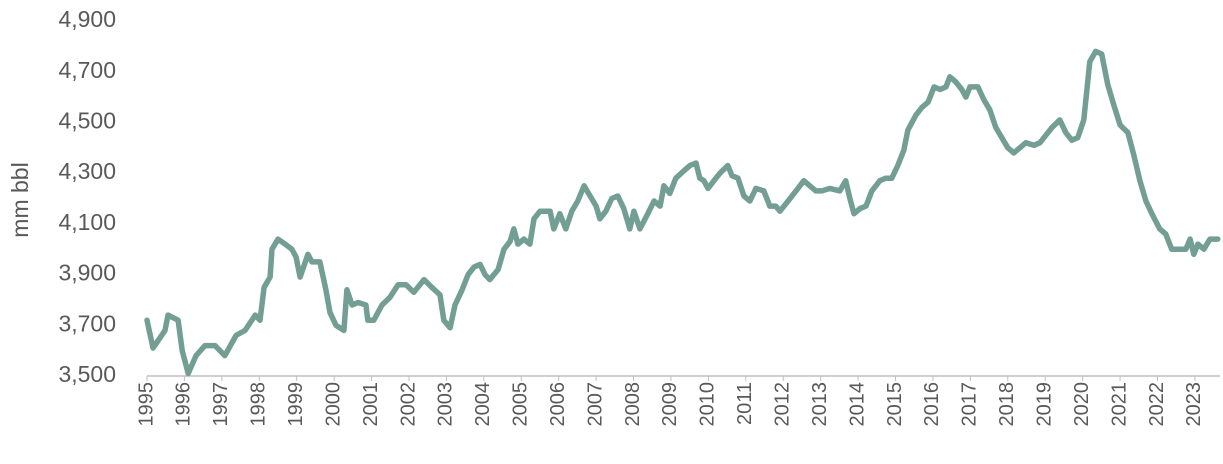 Image resolution: width=1223 pixels, height=464 pixels. I want to click on x-tick-label: 1999, so click(296, 404).